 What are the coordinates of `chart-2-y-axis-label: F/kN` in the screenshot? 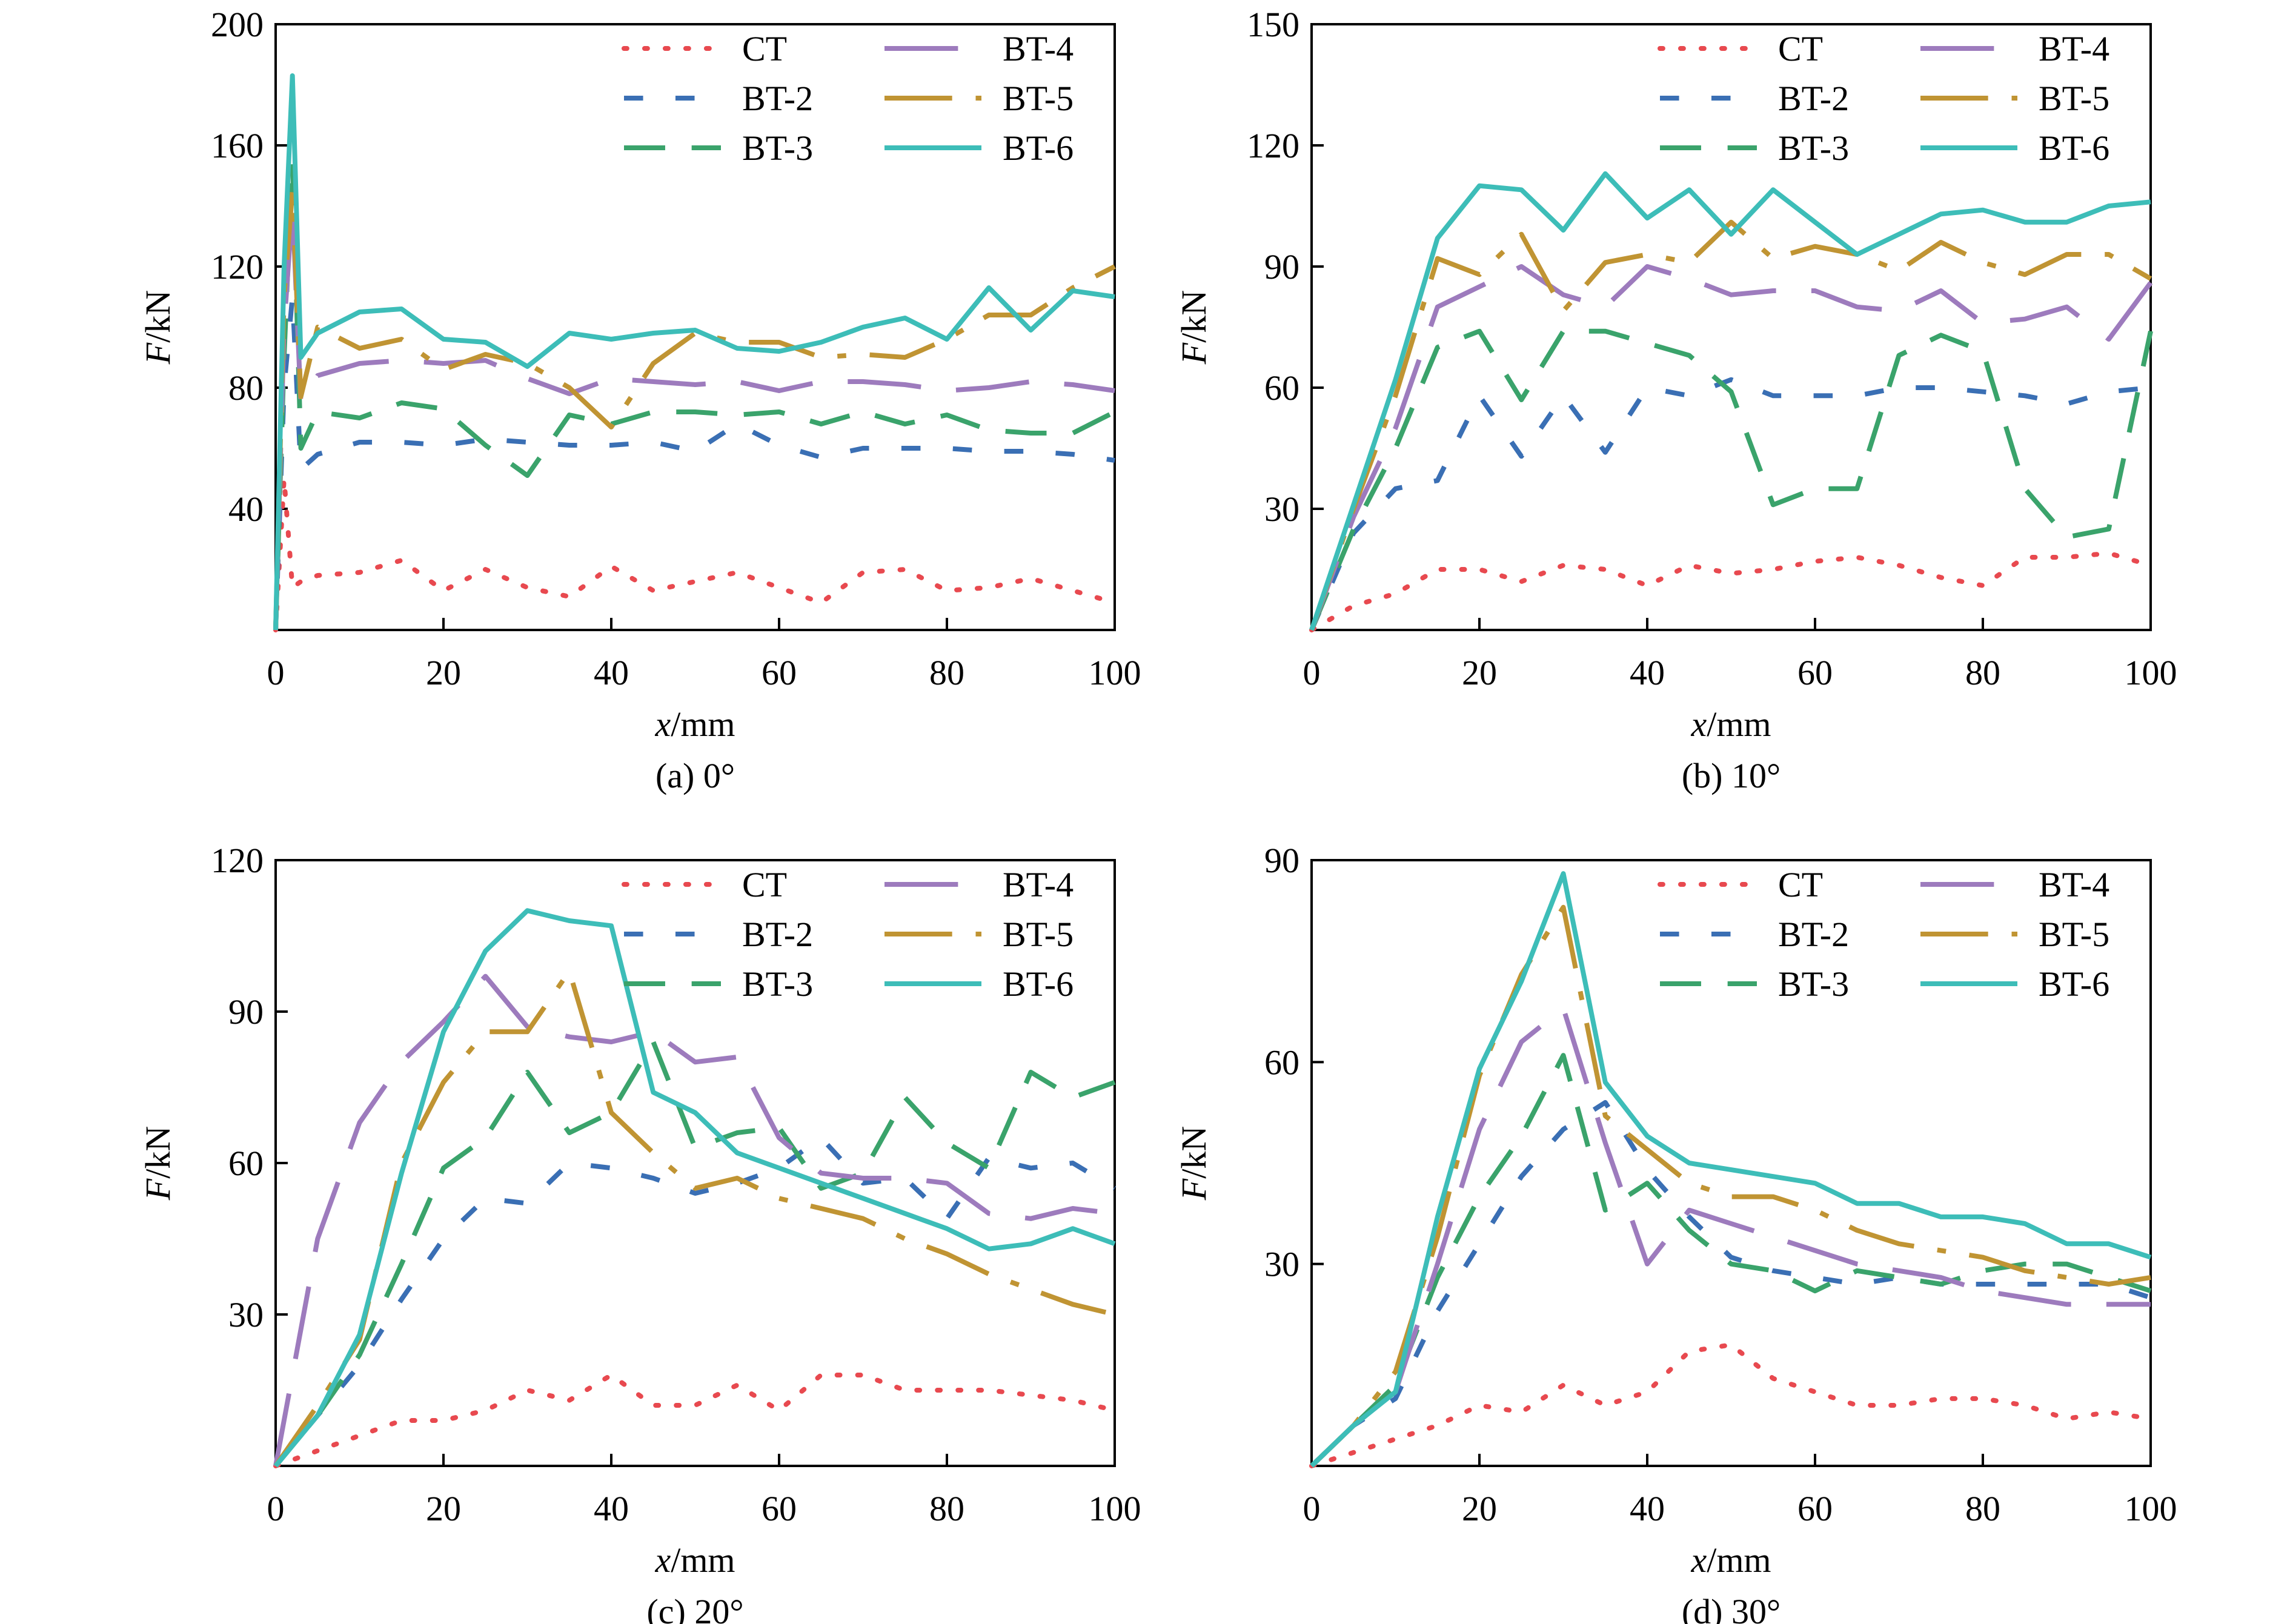 It's located at (1193, 328).